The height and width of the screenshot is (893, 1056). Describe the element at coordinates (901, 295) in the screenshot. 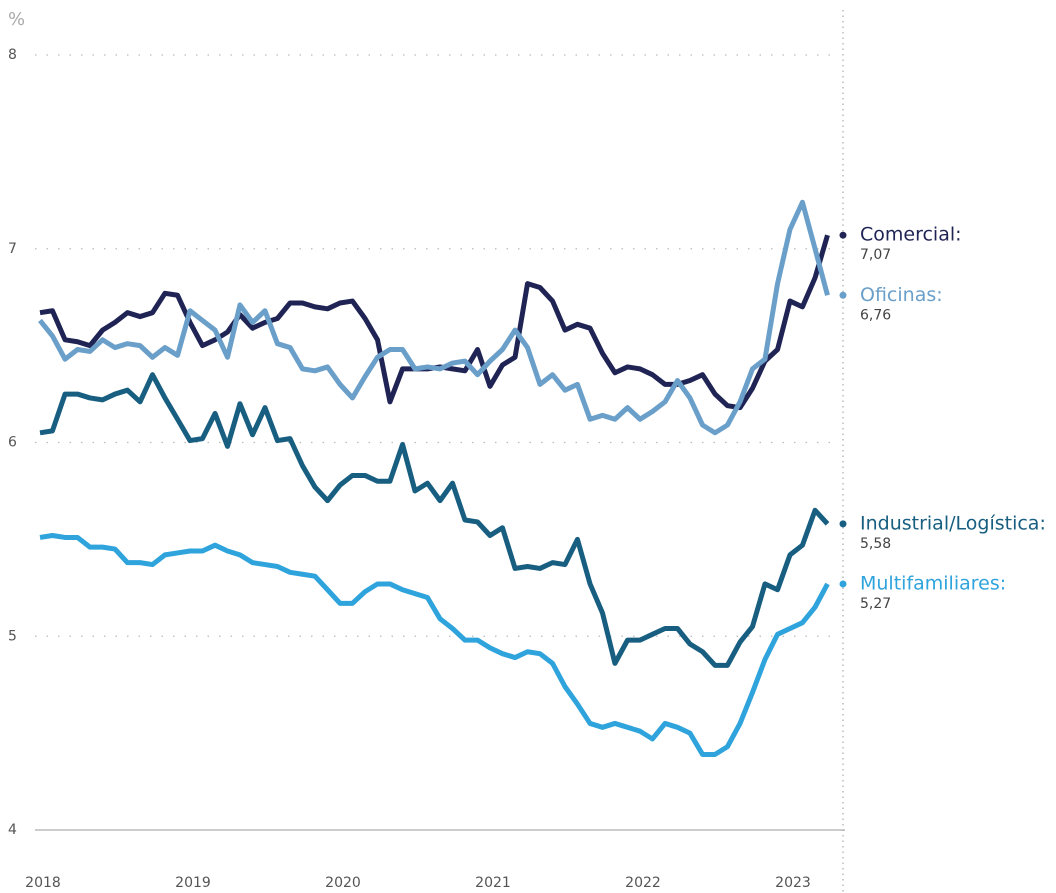

I see `series-label: Oficinas:` at that location.